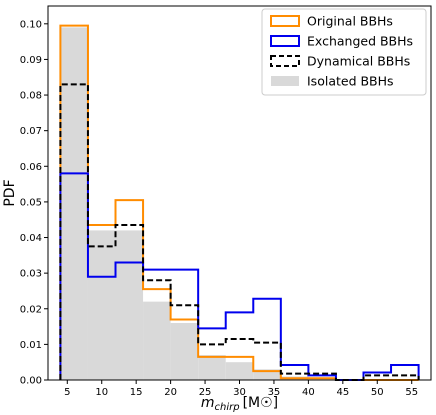 The width and height of the screenshot is (436, 415). Describe the element at coordinates (136, 392) in the screenshot. I see `x-tick-label: 15` at that location.